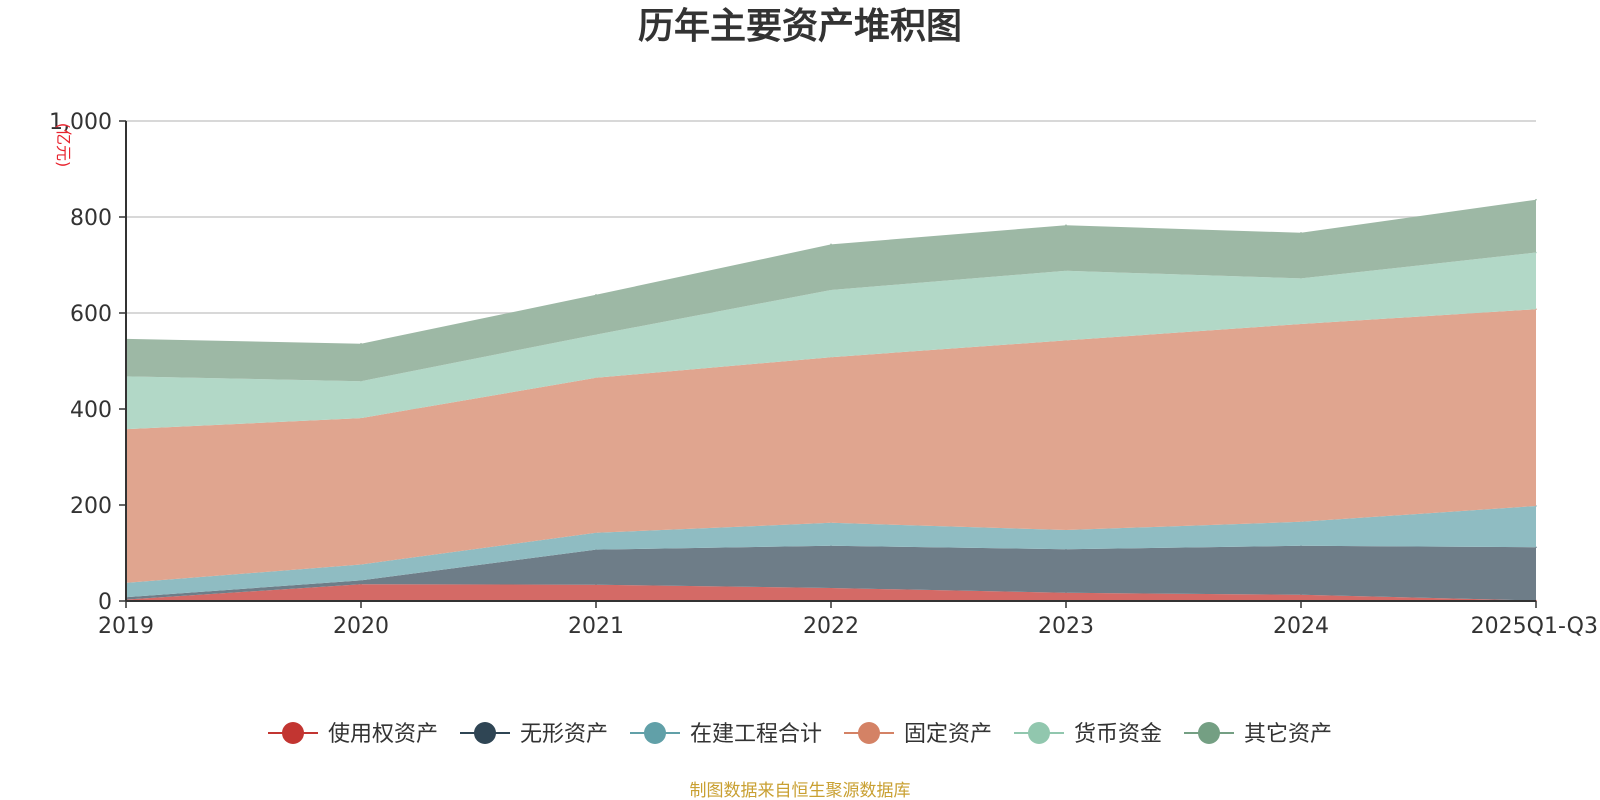 The height and width of the screenshot is (800, 1600). I want to click on x-tick-label: 2020, so click(361, 626).